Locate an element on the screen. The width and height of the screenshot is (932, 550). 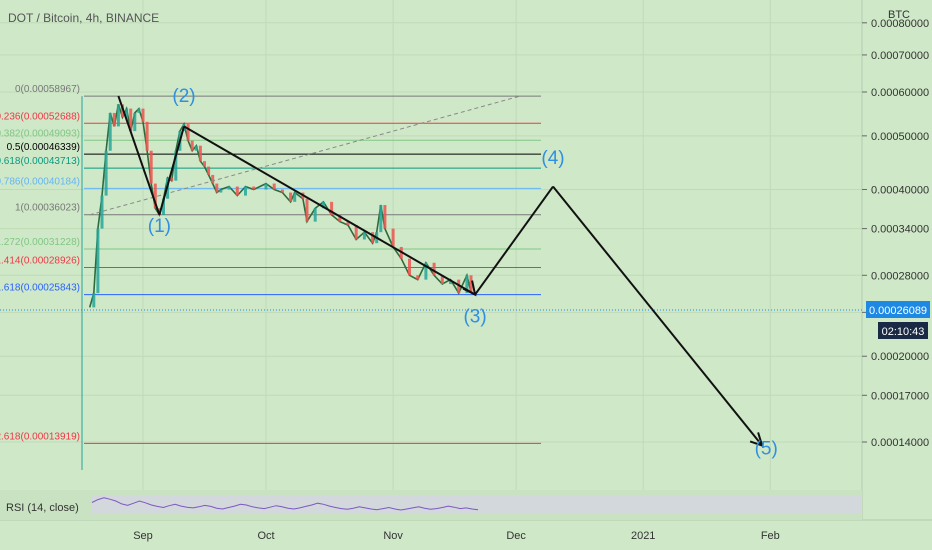
wave-label: (2) is located at coordinates (183, 96).